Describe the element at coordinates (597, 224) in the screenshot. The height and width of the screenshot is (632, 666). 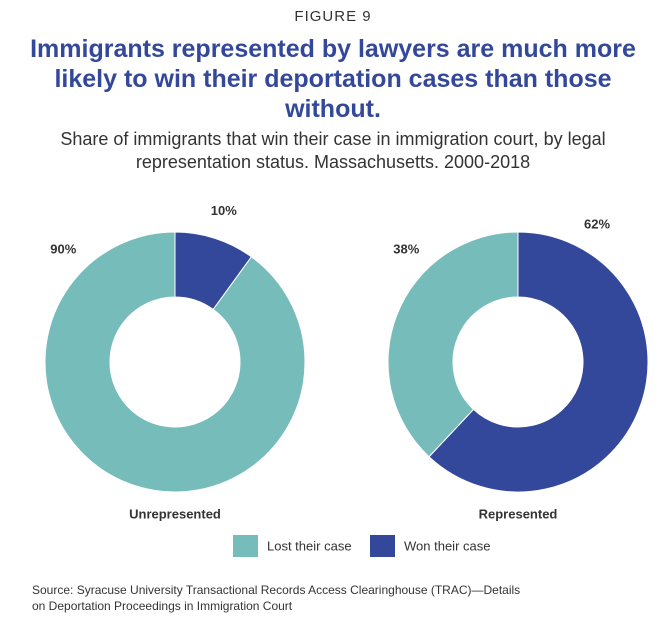
I see `value-label: 62%` at that location.